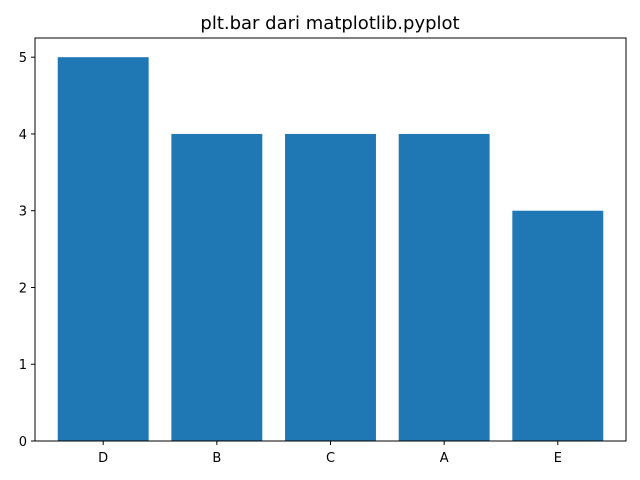 The height and width of the screenshot is (480, 640). I want to click on bar-C, so click(330, 287).